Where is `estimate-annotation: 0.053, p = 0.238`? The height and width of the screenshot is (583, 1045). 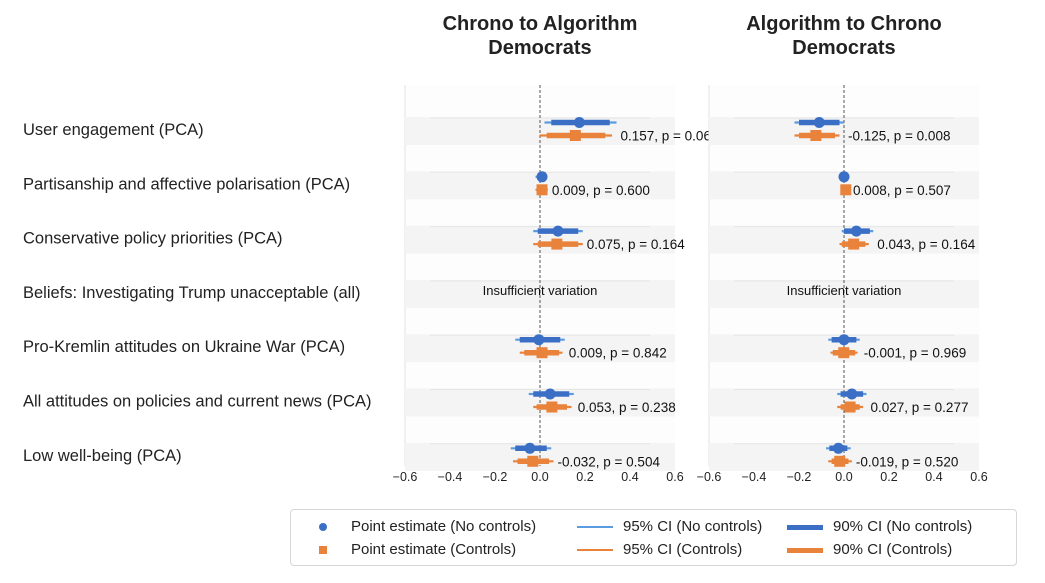
estimate-annotation: 0.053, p = 0.238 is located at coordinates (627, 407).